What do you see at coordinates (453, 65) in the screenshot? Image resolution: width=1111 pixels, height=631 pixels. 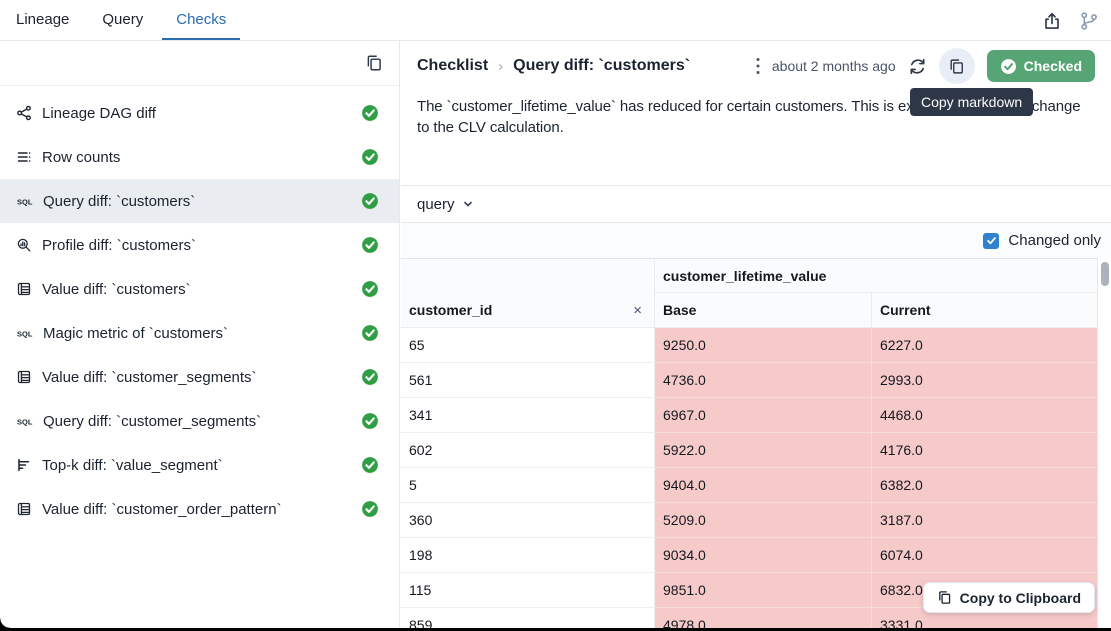 I see `breadcrumb-checklist: Checklist` at bounding box center [453, 65].